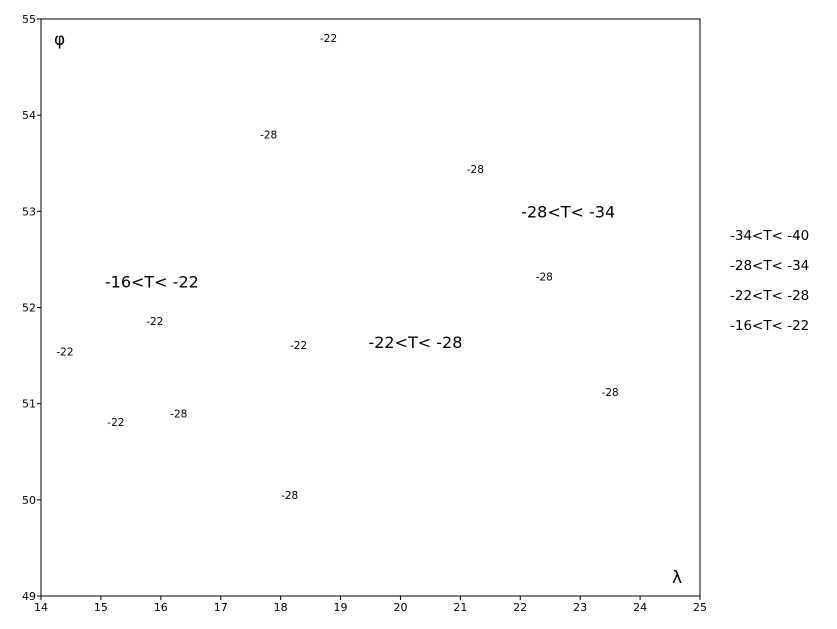  Describe the element at coordinates (769, 281) in the screenshot. I see `legend: -34<T< -40 -28<T< -34 -22<T< -28 -16<T< -22` at that location.